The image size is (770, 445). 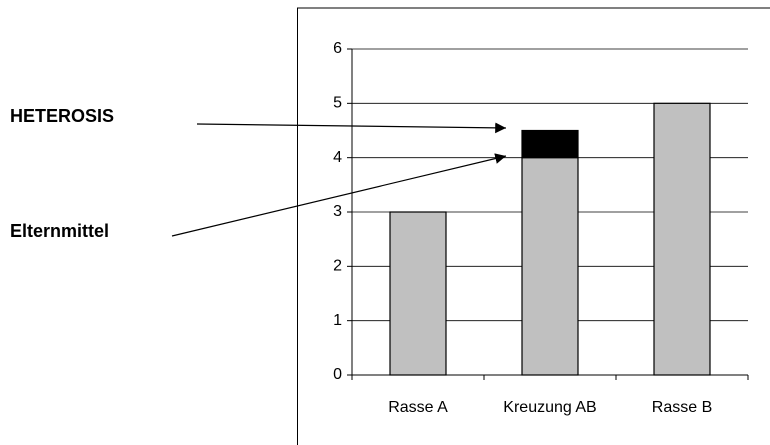 What do you see at coordinates (62, 116) in the screenshot?
I see `annotation: HETEROSIS` at bounding box center [62, 116].